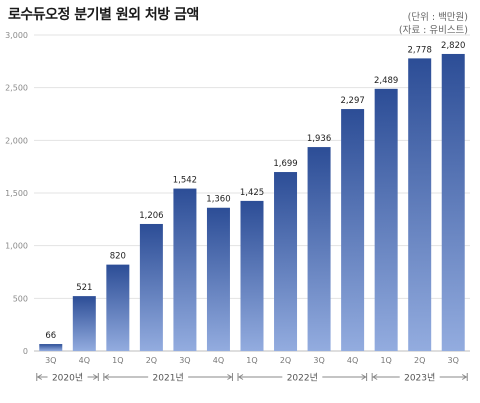 The height and width of the screenshot is (403, 480). What do you see at coordinates (16, 140) in the screenshot?
I see `y-tick-label: 2,000` at bounding box center [16, 140].